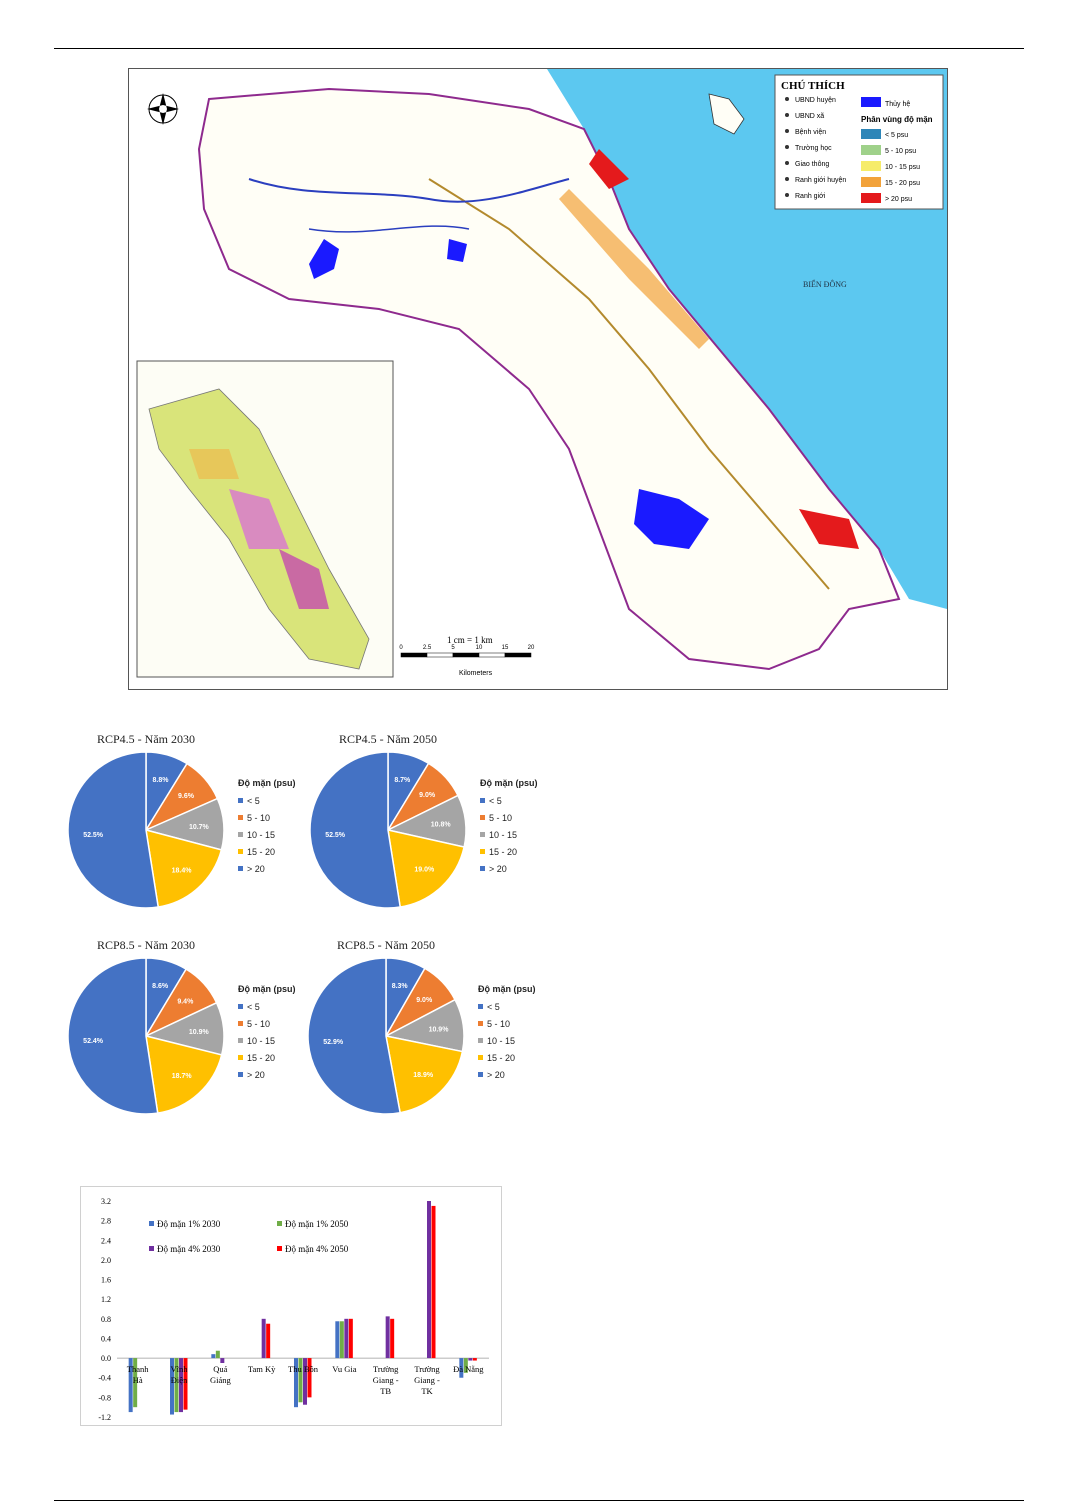 Image resolution: width=1078 pixels, height=1504 pixels. What do you see at coordinates (262, 1369) in the screenshot?
I see `category-label: Tam Kỳ` at bounding box center [262, 1369].